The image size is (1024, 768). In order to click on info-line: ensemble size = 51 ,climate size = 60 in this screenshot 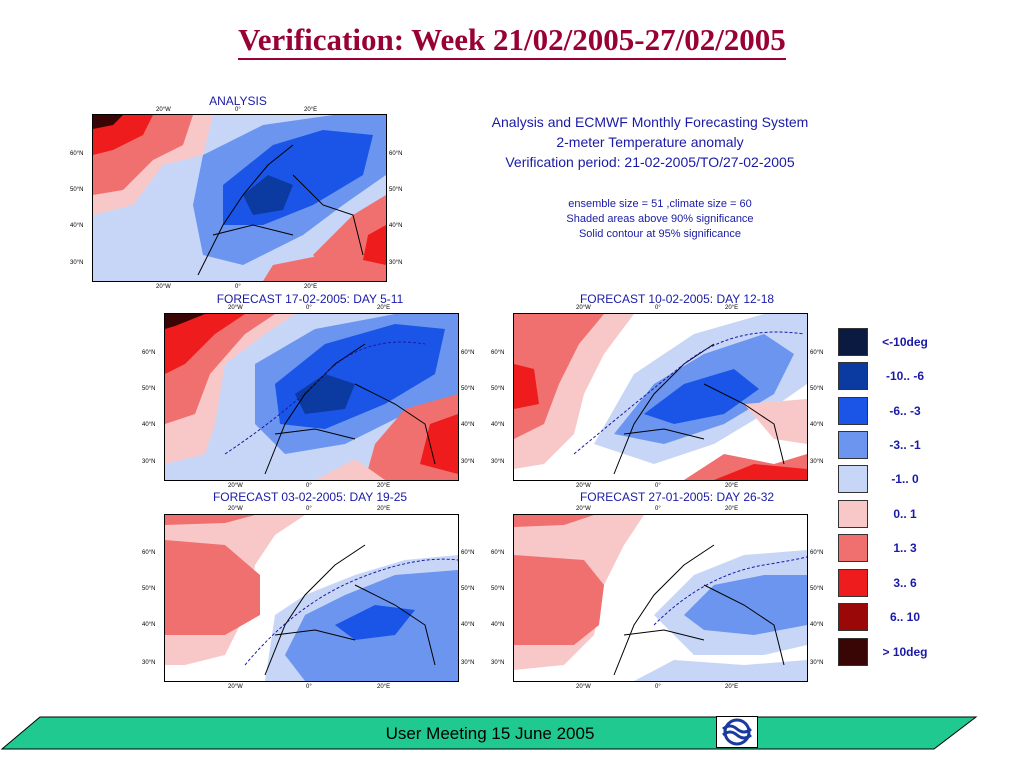, I will do `click(660, 204)`.